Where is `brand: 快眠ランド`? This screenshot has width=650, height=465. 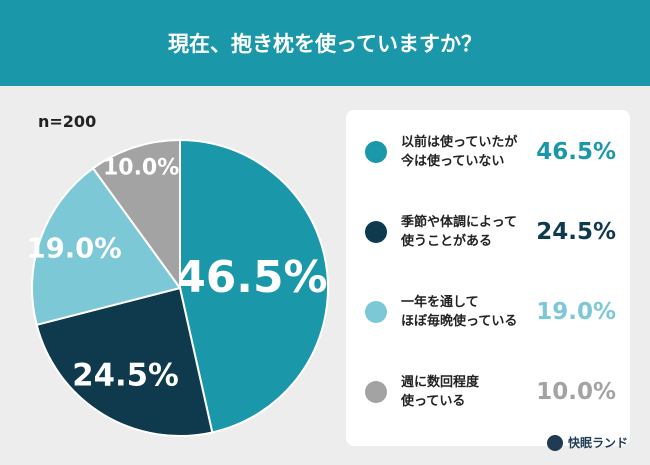
brand: 快眠ランド is located at coordinates (587, 442).